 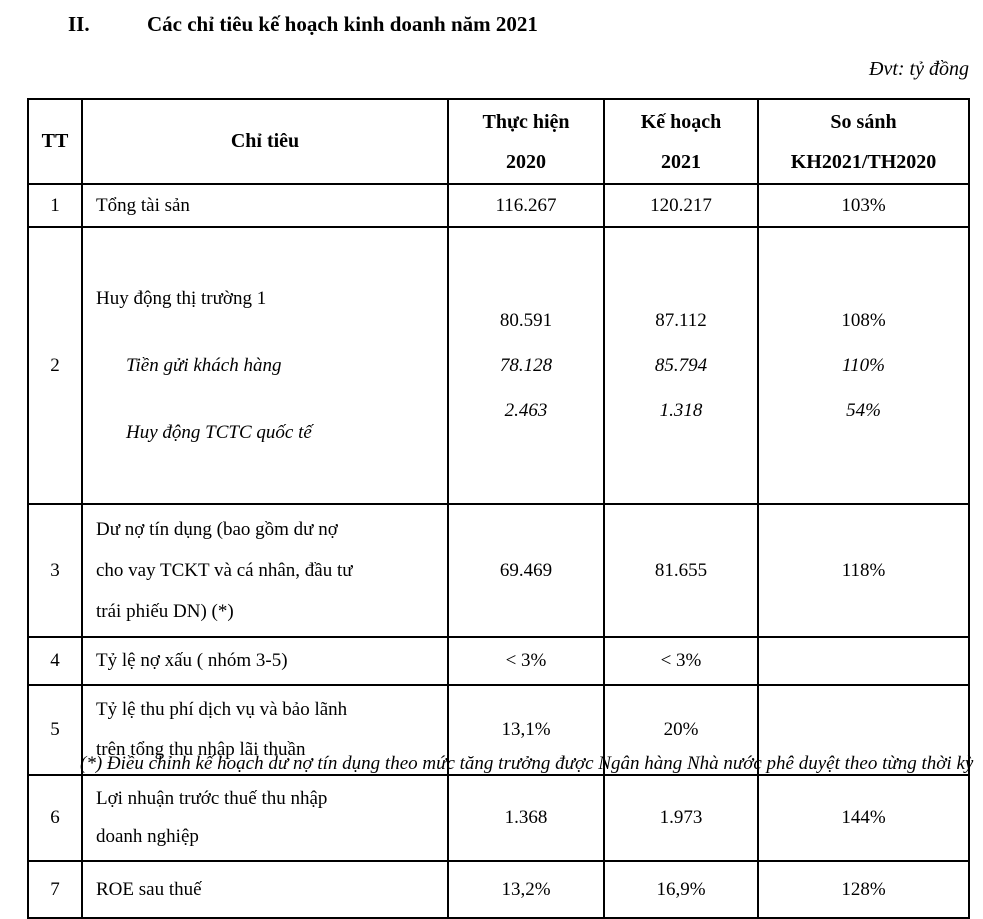 I want to click on cell-tt-5: 5, so click(x=55, y=730).